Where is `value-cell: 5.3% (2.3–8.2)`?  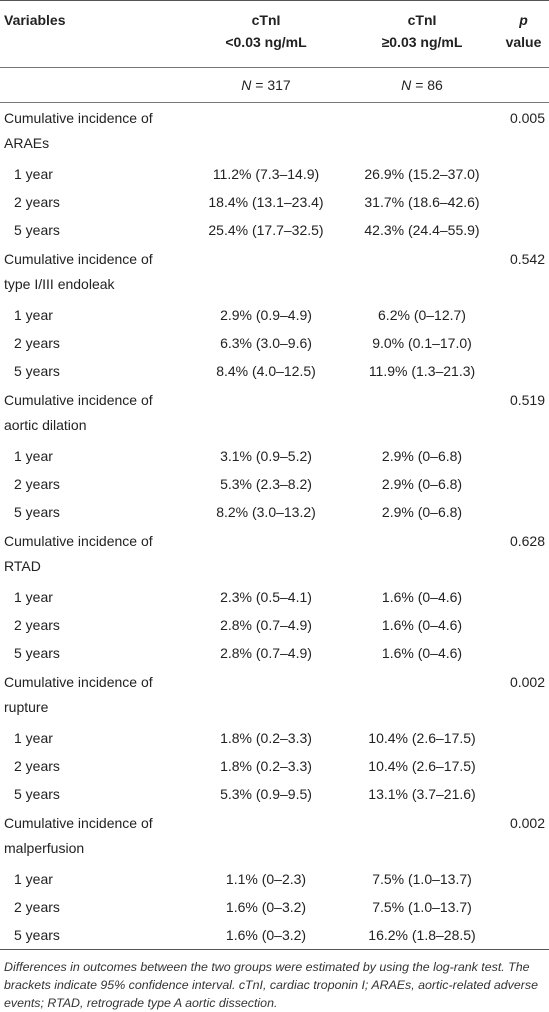 value-cell: 5.3% (2.3–8.2) is located at coordinates (266, 484).